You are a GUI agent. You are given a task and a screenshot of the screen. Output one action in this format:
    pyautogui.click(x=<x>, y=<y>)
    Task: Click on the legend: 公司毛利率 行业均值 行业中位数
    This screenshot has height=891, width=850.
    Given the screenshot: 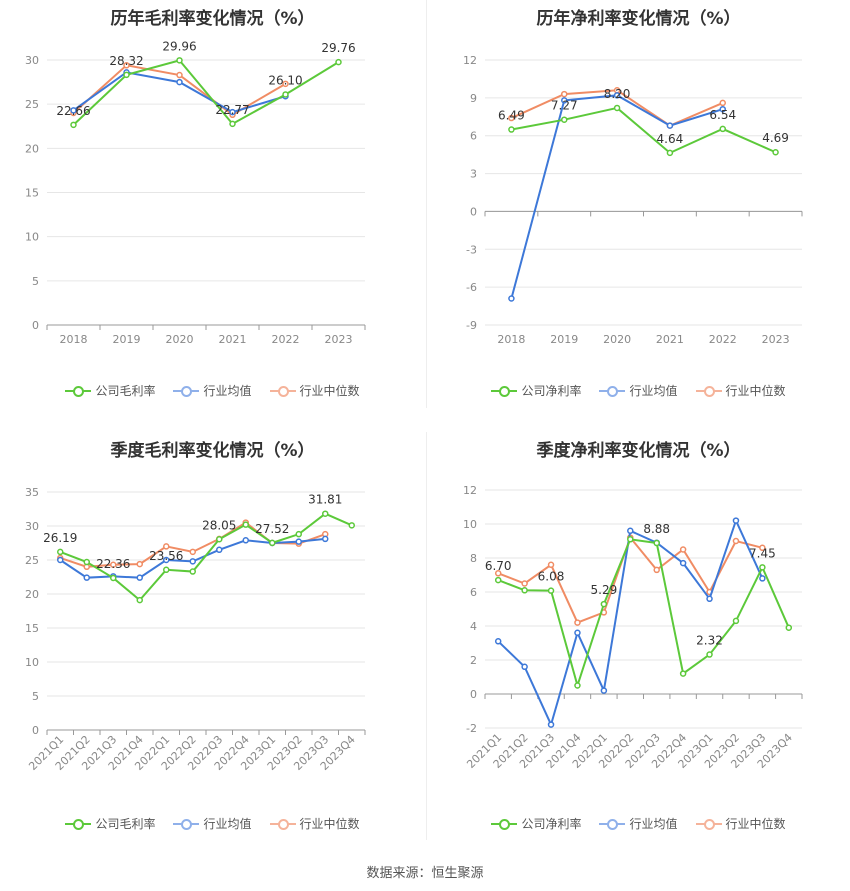 What is the action you would take?
    pyautogui.click(x=212, y=823)
    